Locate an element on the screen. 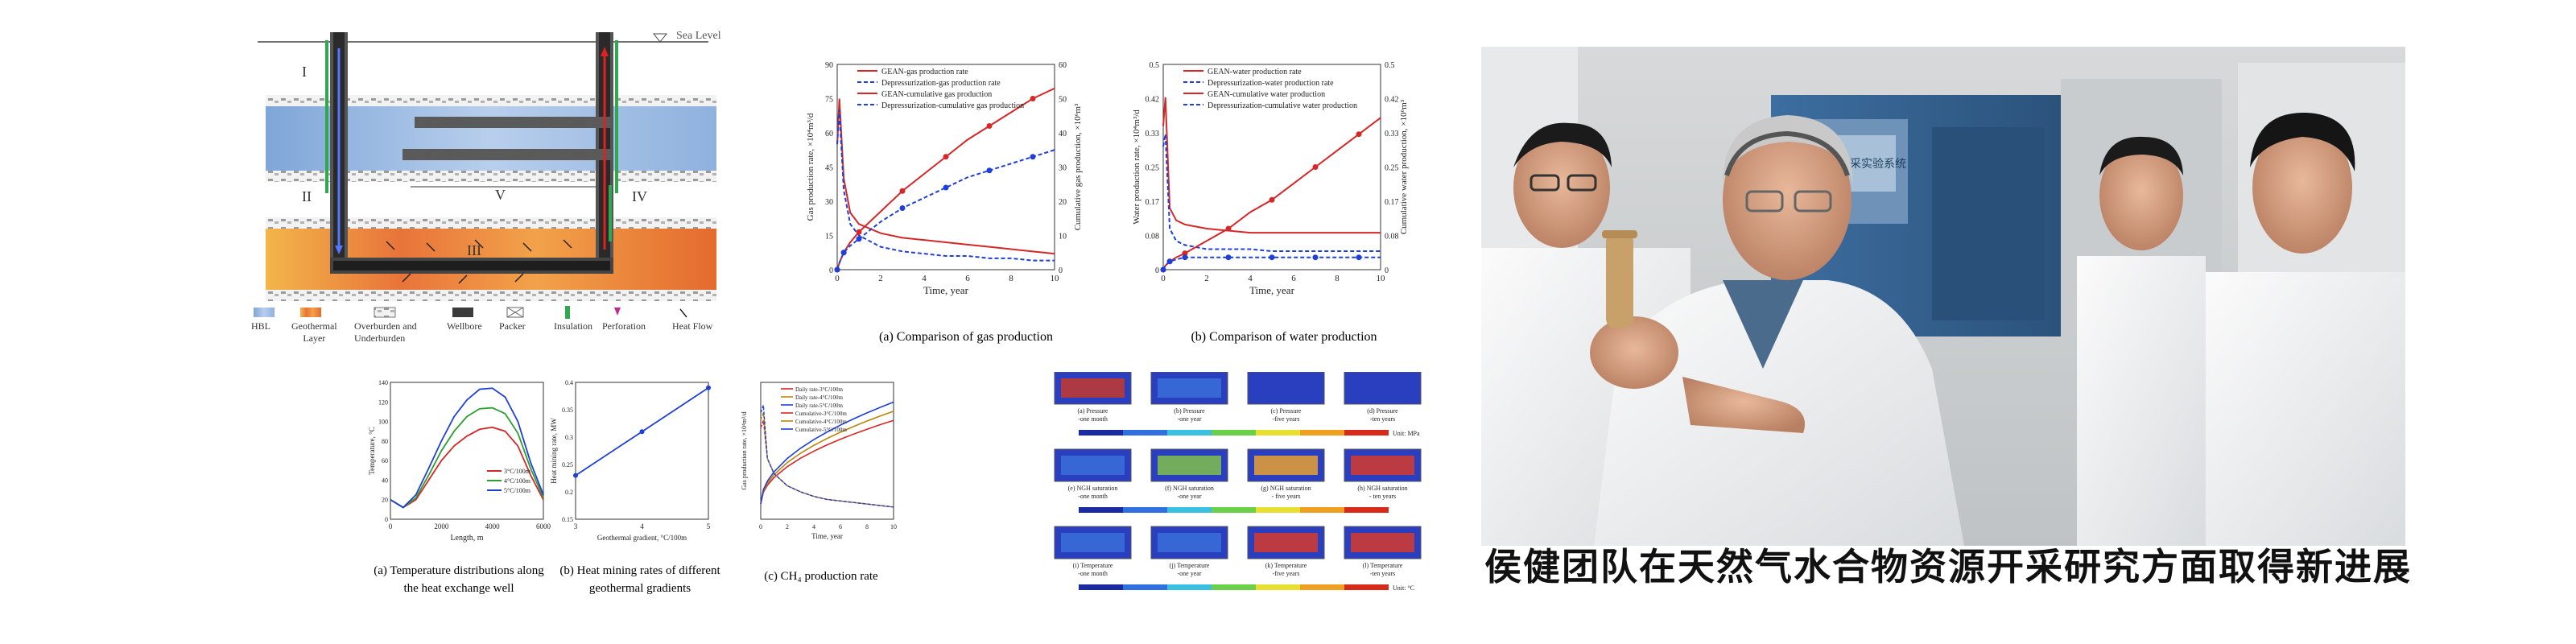  legend-heat-flow: Heat Flow is located at coordinates (692, 326).